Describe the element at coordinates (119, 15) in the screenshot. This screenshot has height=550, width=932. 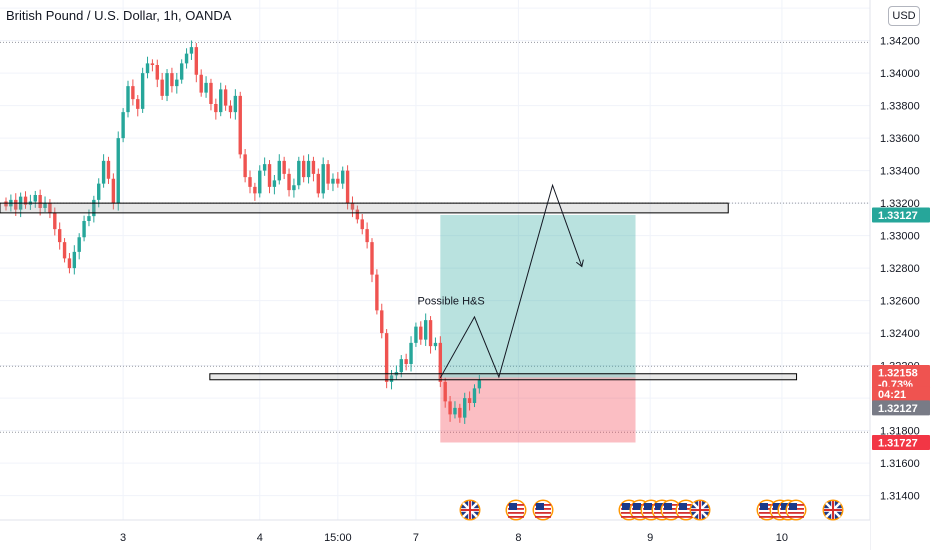
I see `symbol-title: British Pound / U.S. Dollar, 1h, OANDA` at that location.